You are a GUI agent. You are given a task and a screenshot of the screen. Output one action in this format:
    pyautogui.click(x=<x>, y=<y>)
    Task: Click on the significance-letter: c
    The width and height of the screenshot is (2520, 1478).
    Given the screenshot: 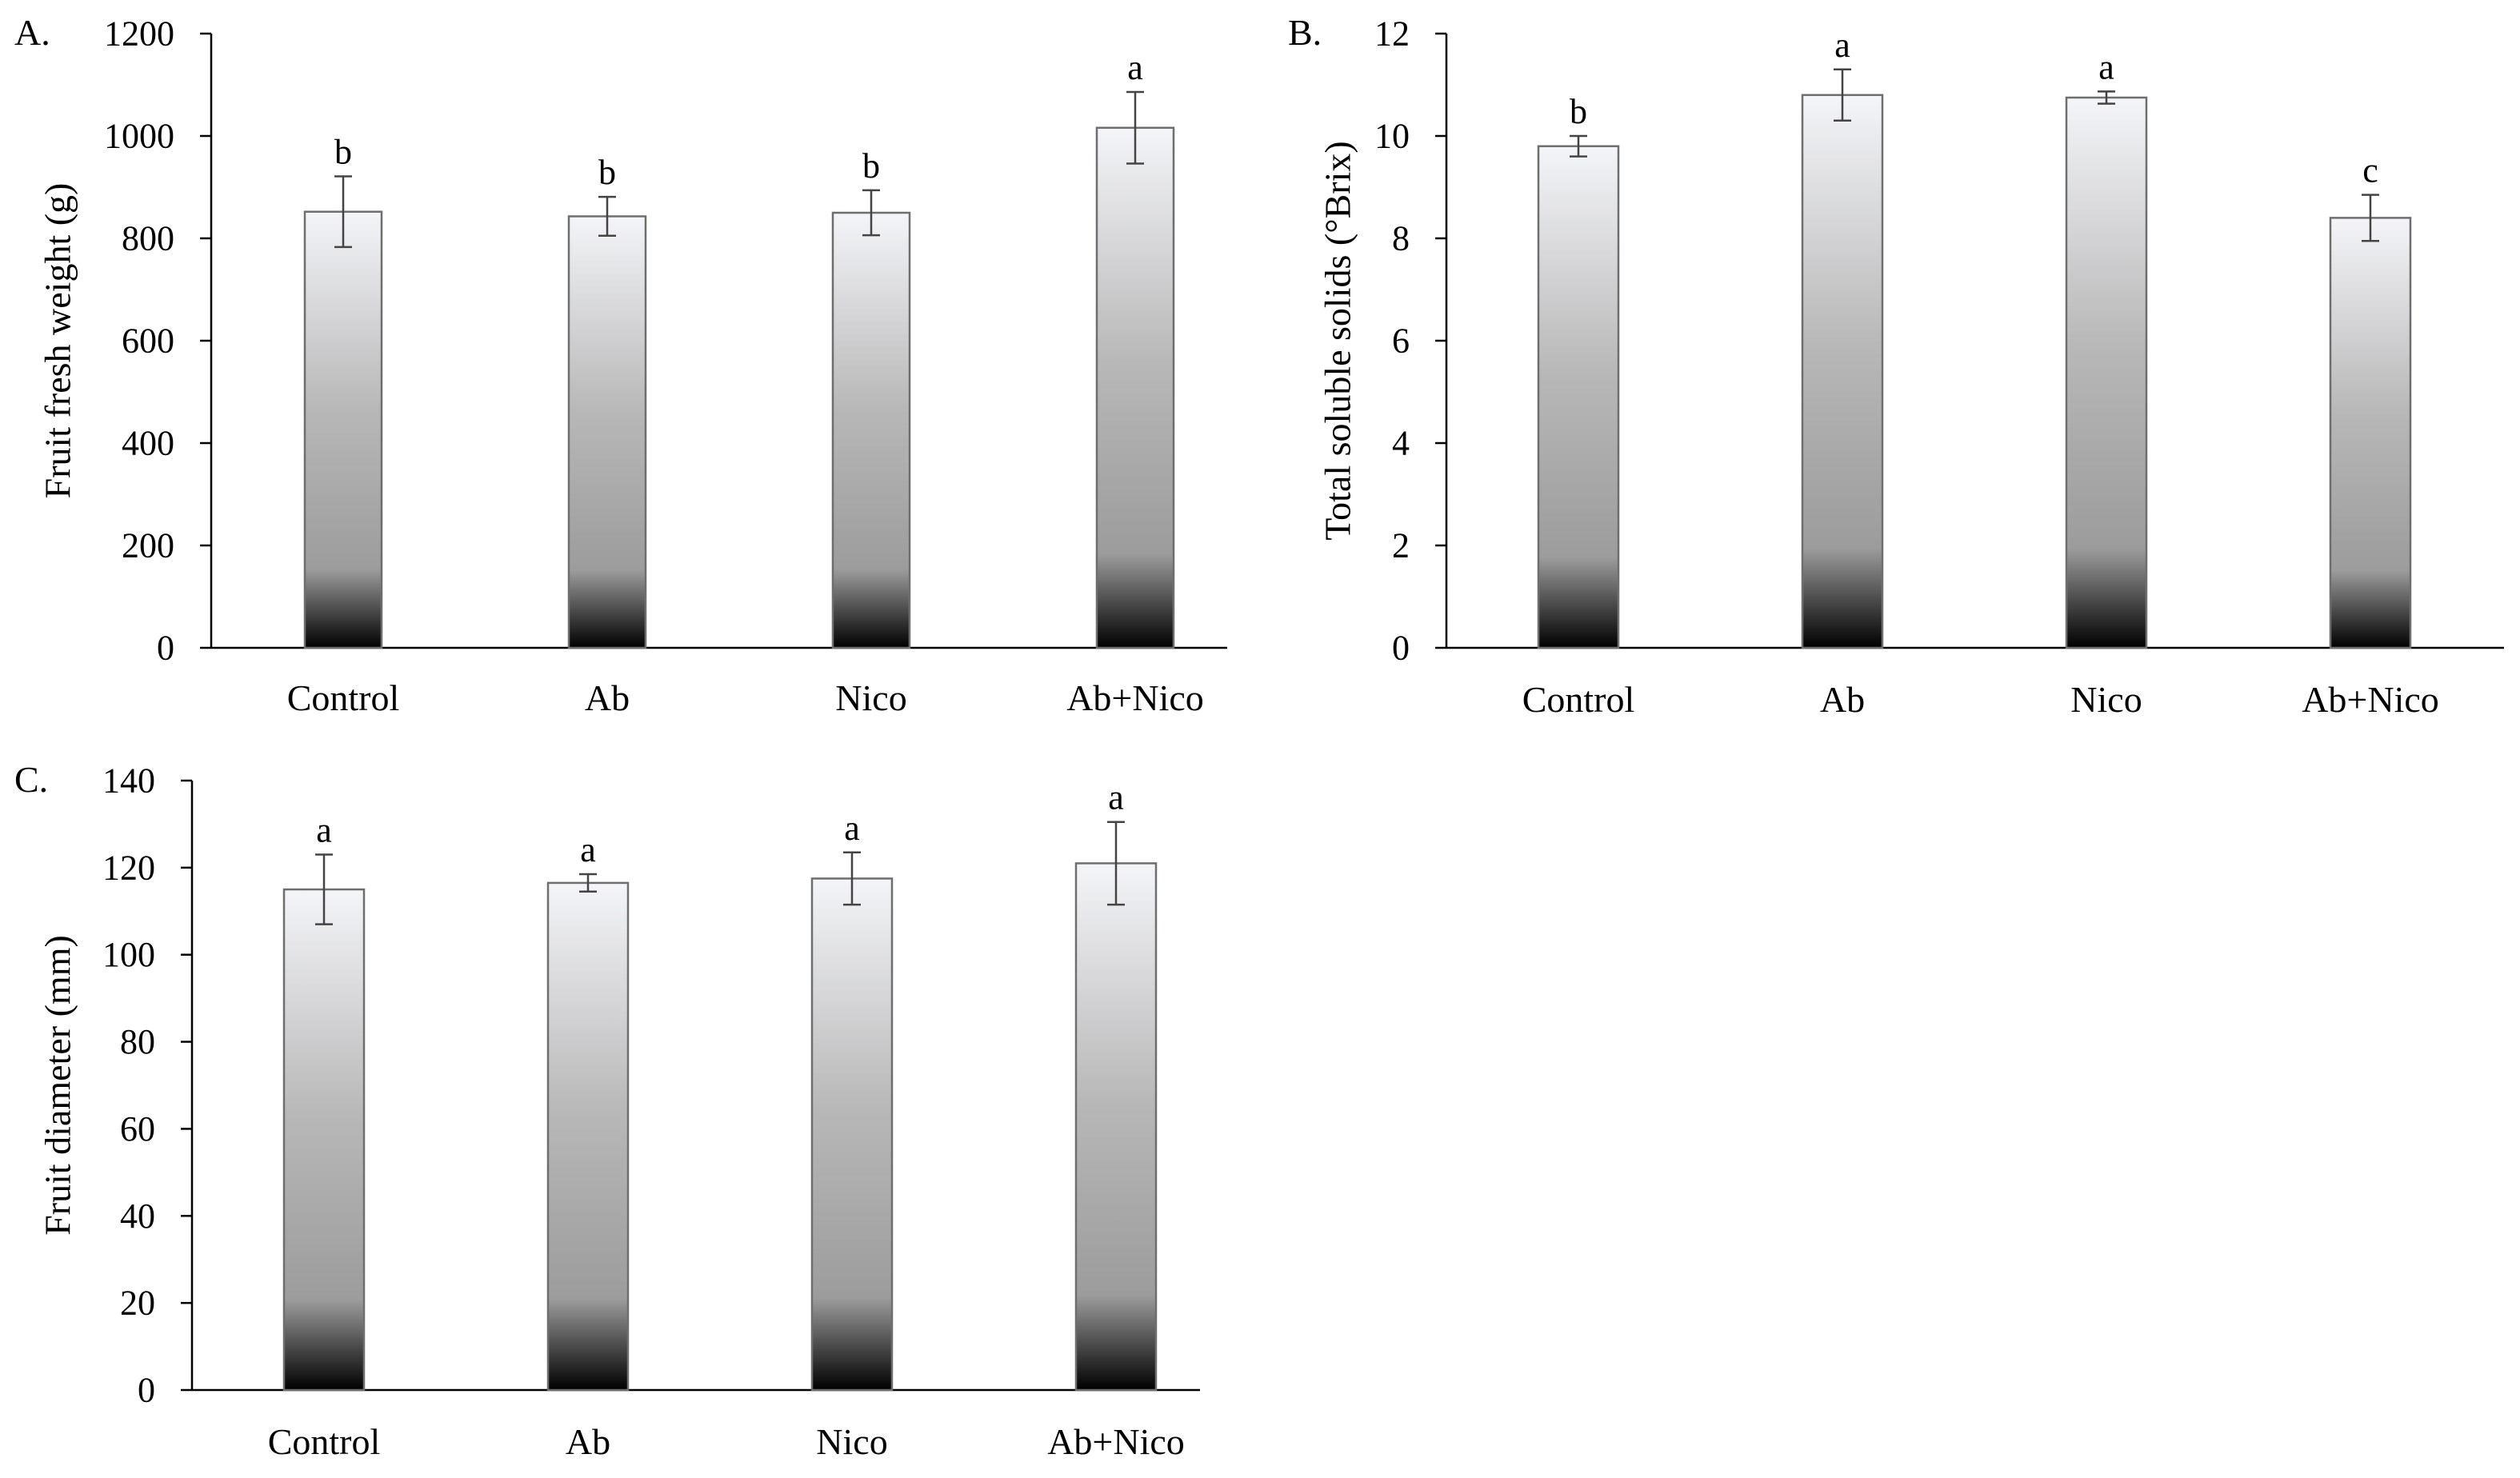 What is the action you would take?
    pyautogui.click(x=2370, y=170)
    